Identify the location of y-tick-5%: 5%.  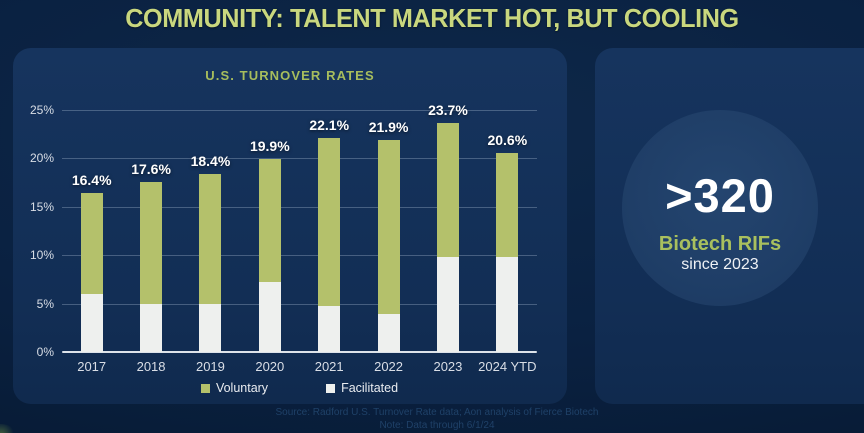
(45, 303).